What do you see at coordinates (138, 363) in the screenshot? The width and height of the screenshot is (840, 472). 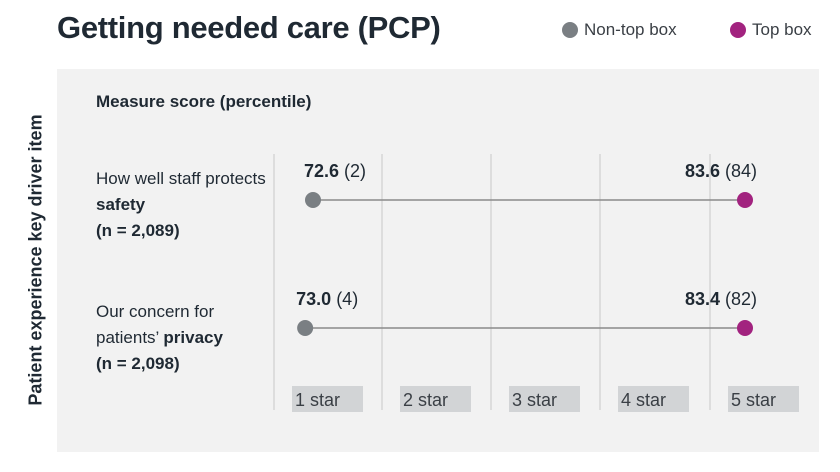 I see `row-label-n: (n = 2,098)` at bounding box center [138, 363].